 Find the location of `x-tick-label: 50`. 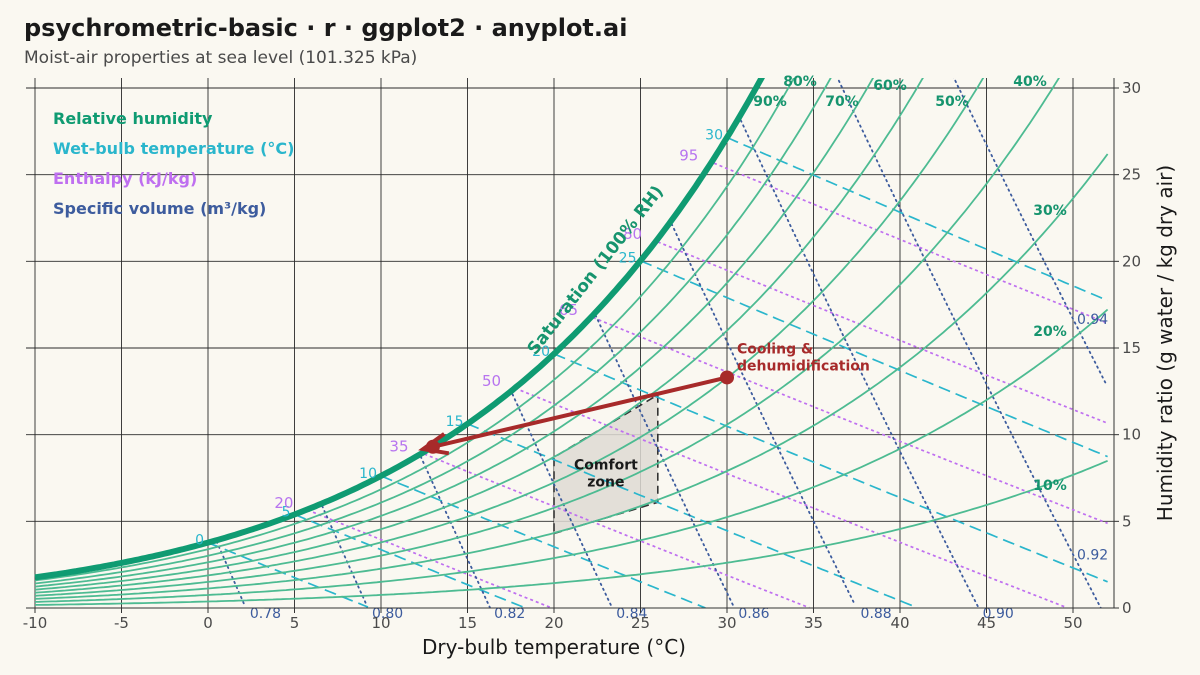

x-tick-label: 50 is located at coordinates (1072, 623).